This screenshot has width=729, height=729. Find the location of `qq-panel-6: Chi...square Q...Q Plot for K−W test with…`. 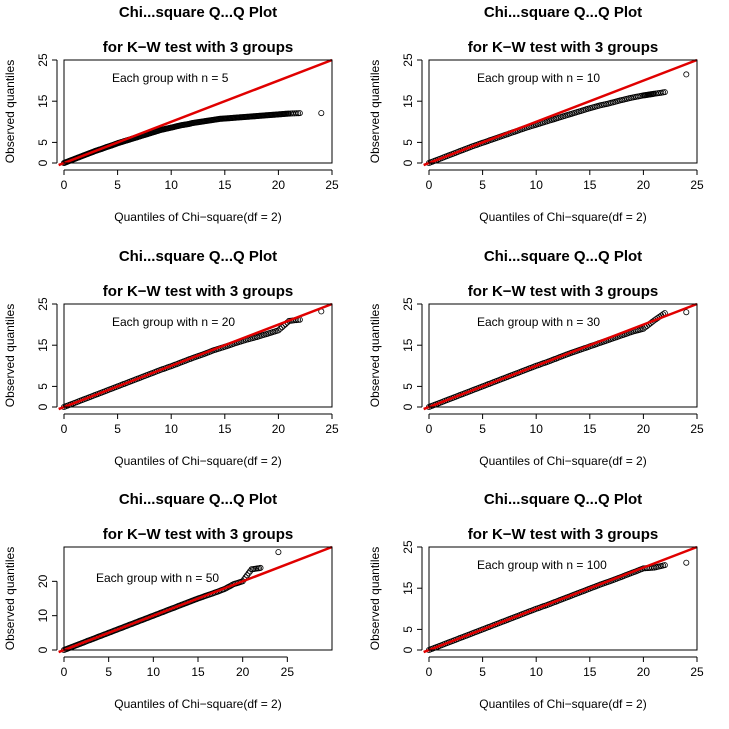

qq-panel-6: Chi...square Q...Q Plot for K−W test with… is located at coordinates (536, 601).